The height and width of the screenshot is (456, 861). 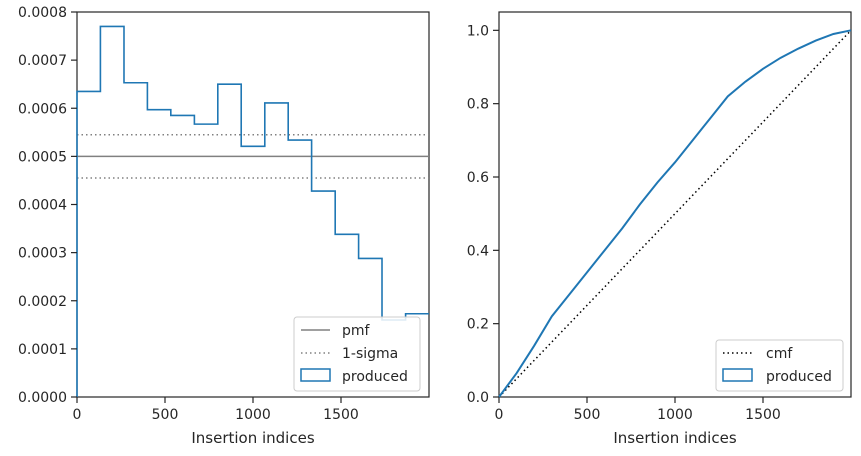 I want to click on left-y-tick-label: 0.0005, so click(x=42, y=157).